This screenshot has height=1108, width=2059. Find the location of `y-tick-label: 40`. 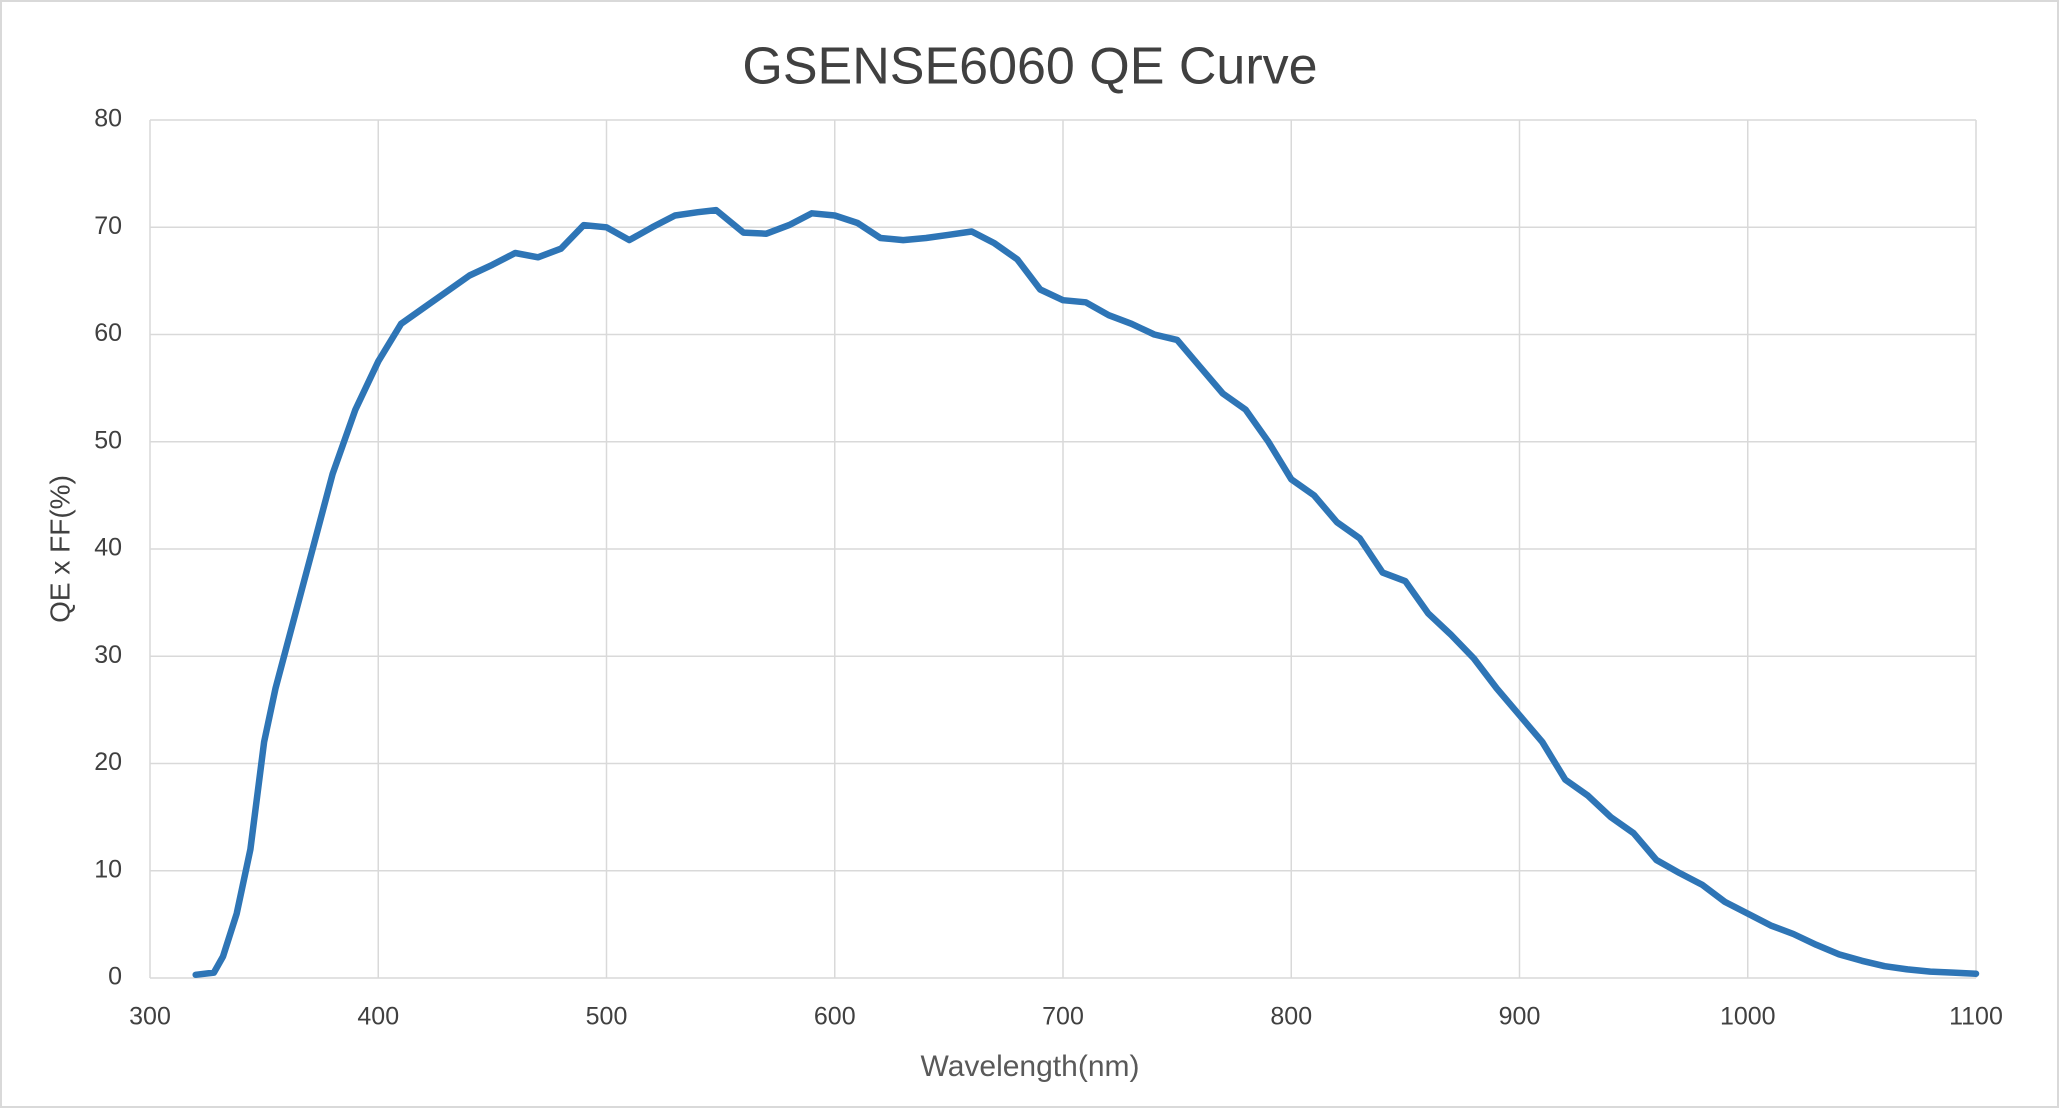

y-tick-label: 40 is located at coordinates (108, 548).